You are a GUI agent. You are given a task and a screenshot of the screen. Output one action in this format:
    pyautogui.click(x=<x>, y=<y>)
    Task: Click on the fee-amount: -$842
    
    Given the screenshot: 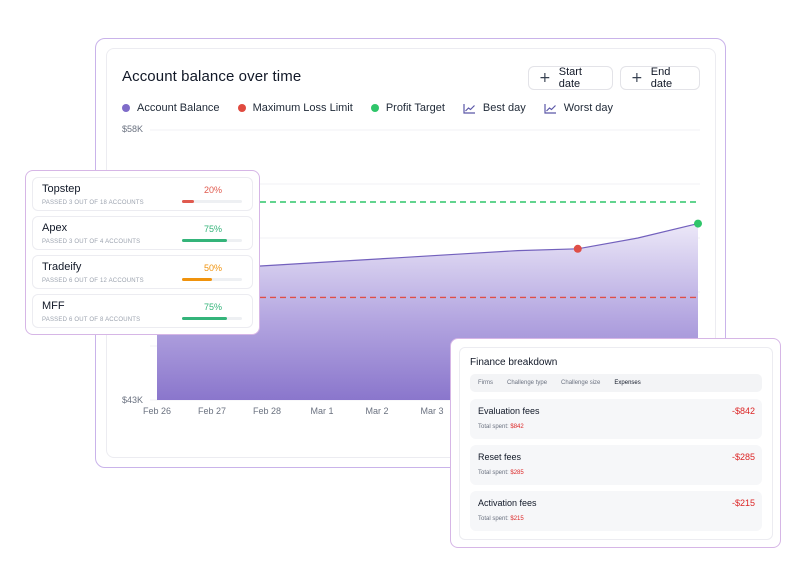 What is the action you would take?
    pyautogui.click(x=743, y=411)
    